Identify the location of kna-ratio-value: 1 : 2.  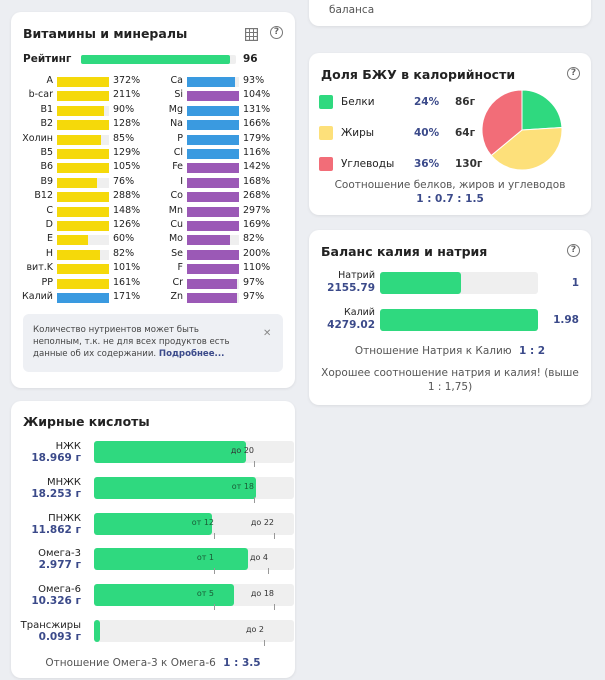
(532, 351).